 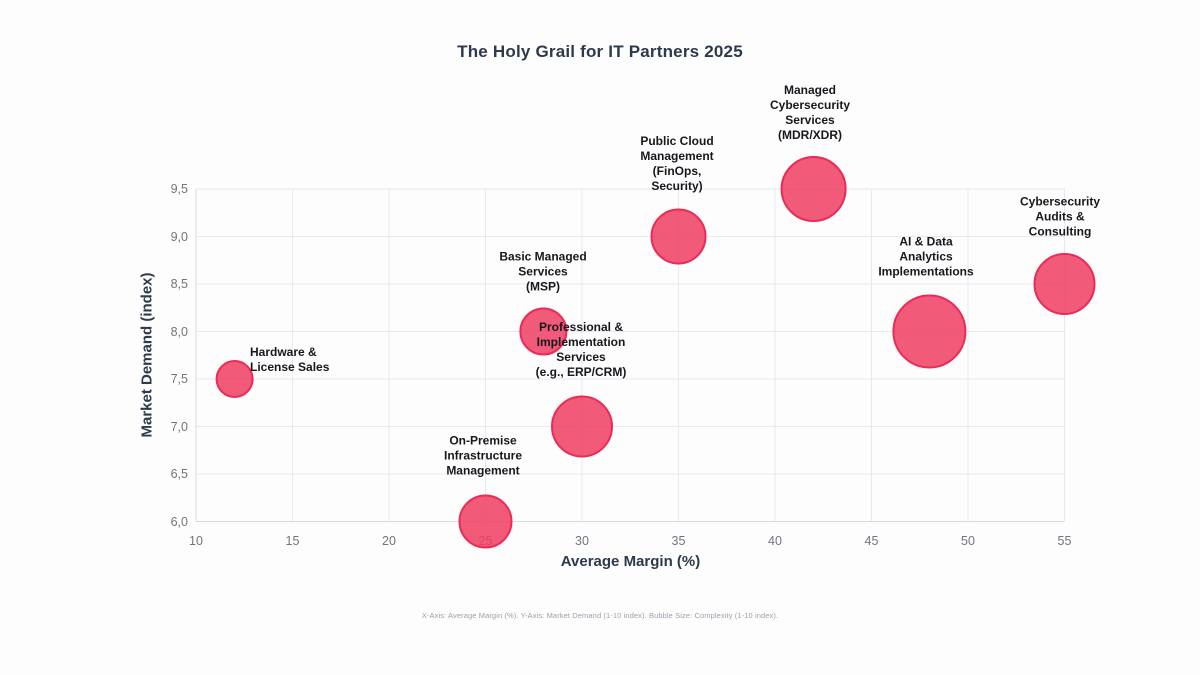 I want to click on bubble-label-line: (e.g., ERP/CRM), so click(x=581, y=372).